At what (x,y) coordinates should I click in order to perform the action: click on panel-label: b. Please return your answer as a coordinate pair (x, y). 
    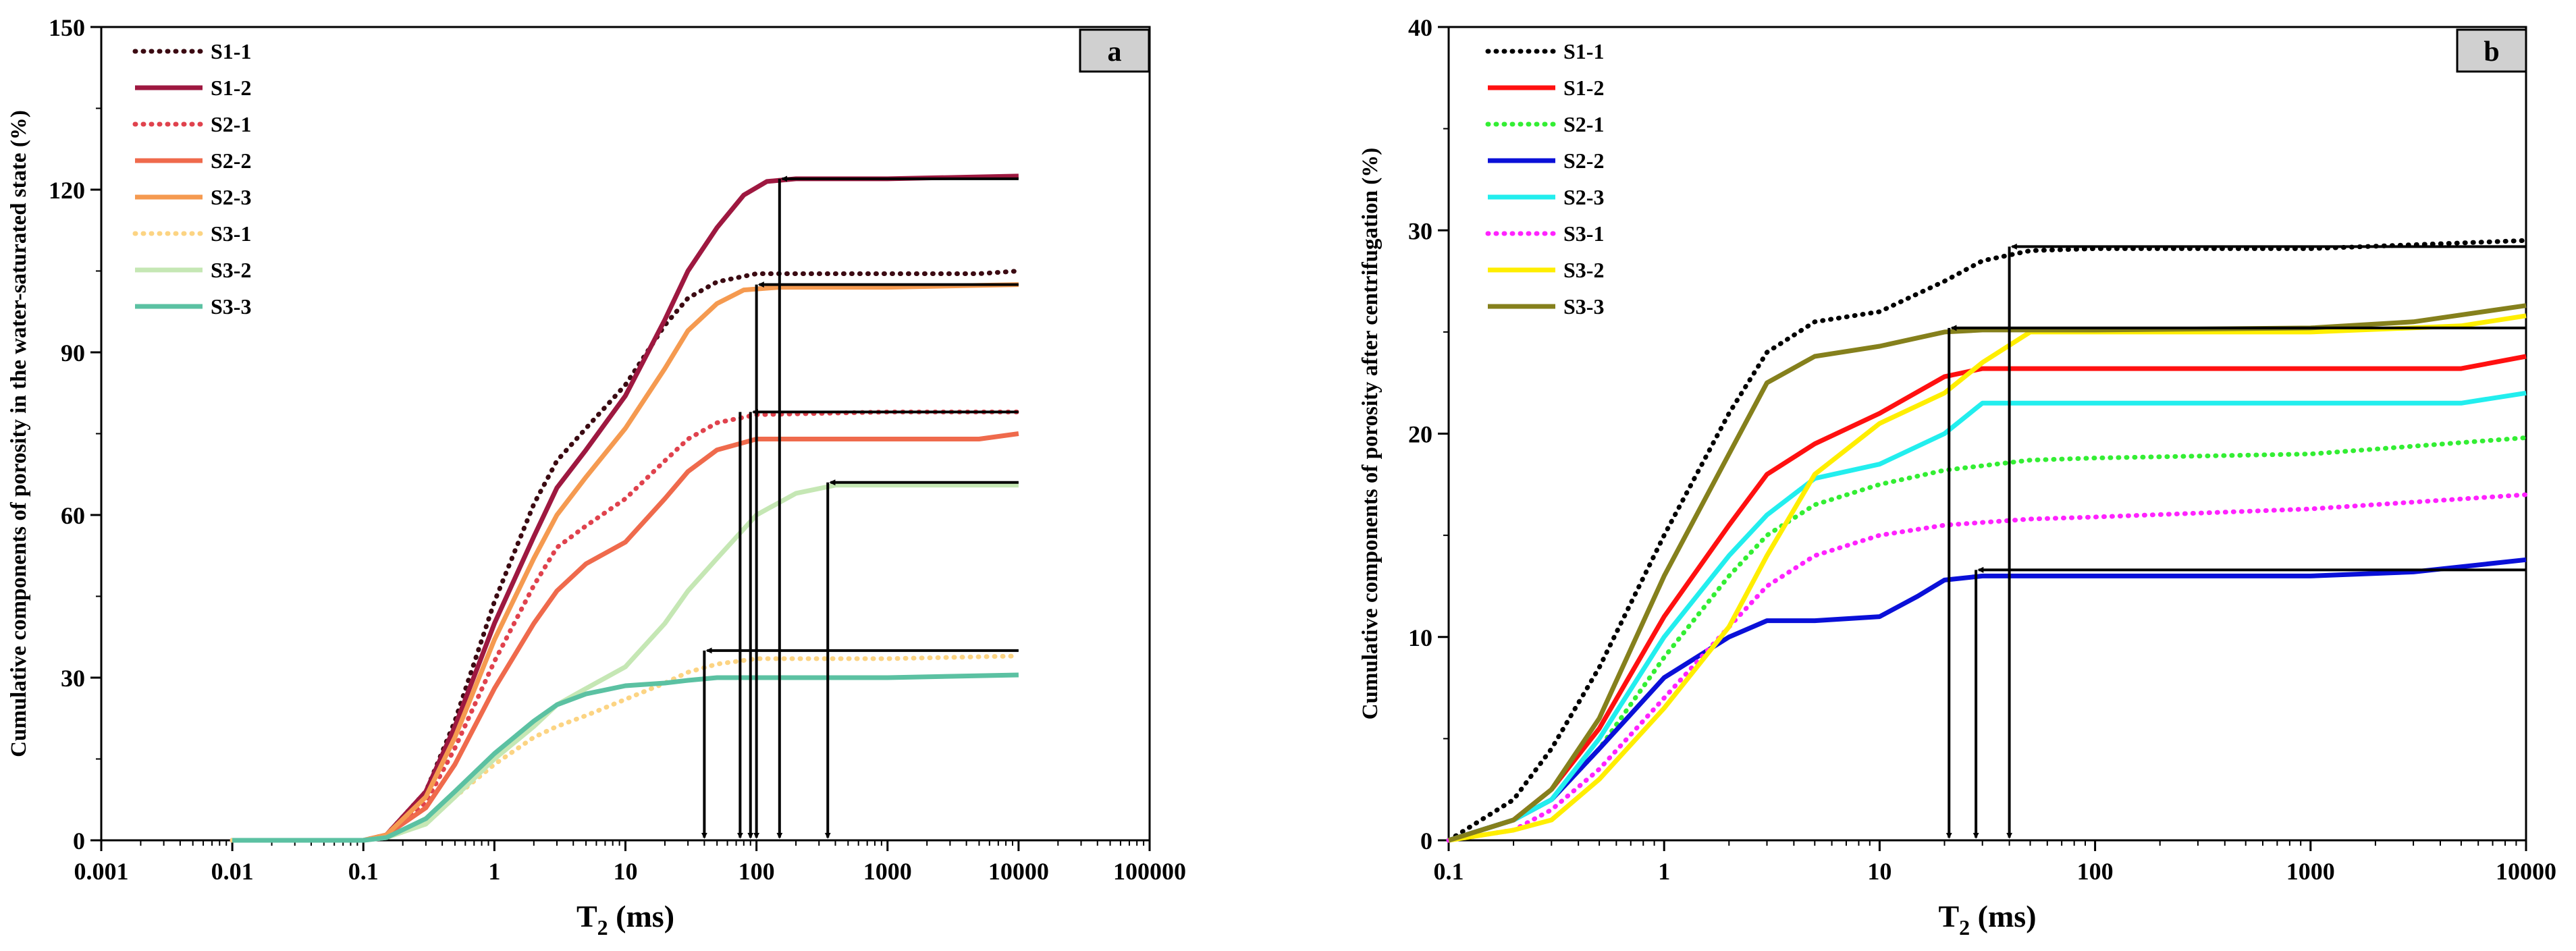
    Looking at the image, I should click on (2491, 51).